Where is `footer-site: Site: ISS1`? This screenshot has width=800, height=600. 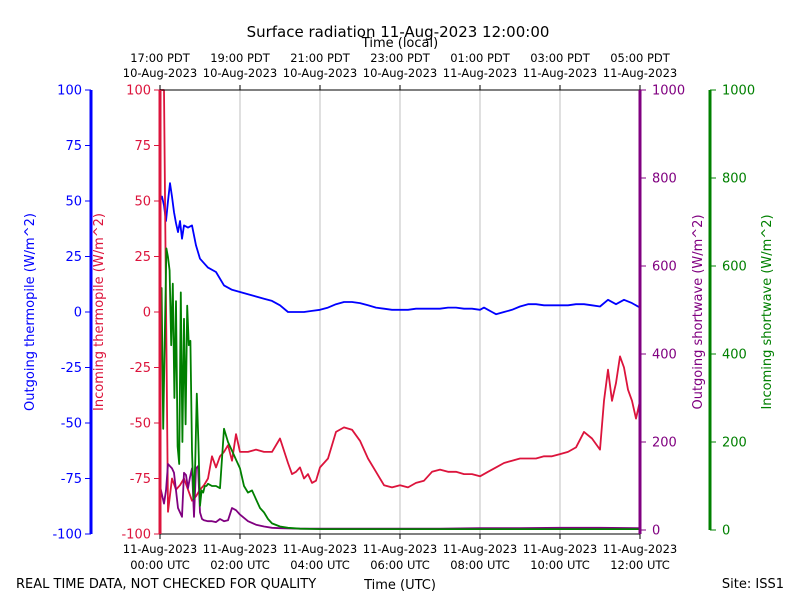 footer-site: Site: ISS1 is located at coordinates (753, 584).